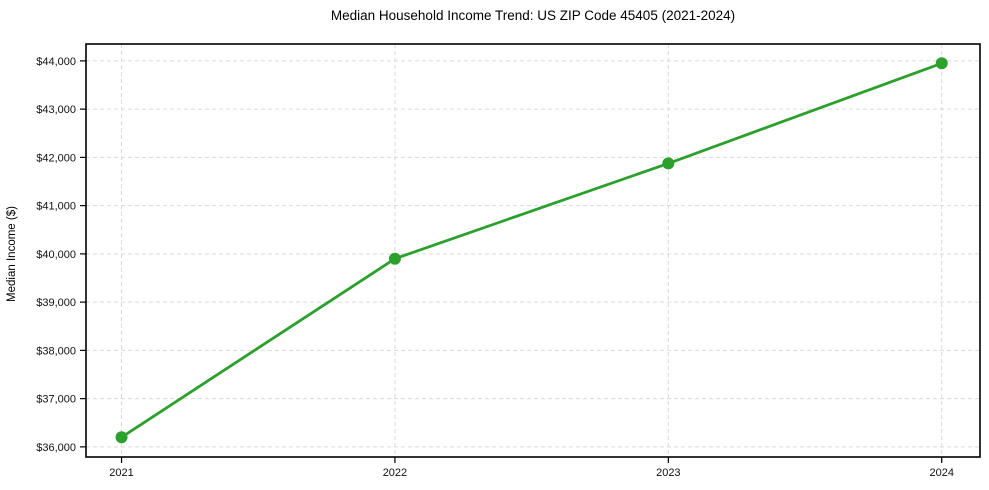 Image resolution: width=989 pixels, height=490 pixels. I want to click on y-tick-label: $43,000, so click(56, 110).